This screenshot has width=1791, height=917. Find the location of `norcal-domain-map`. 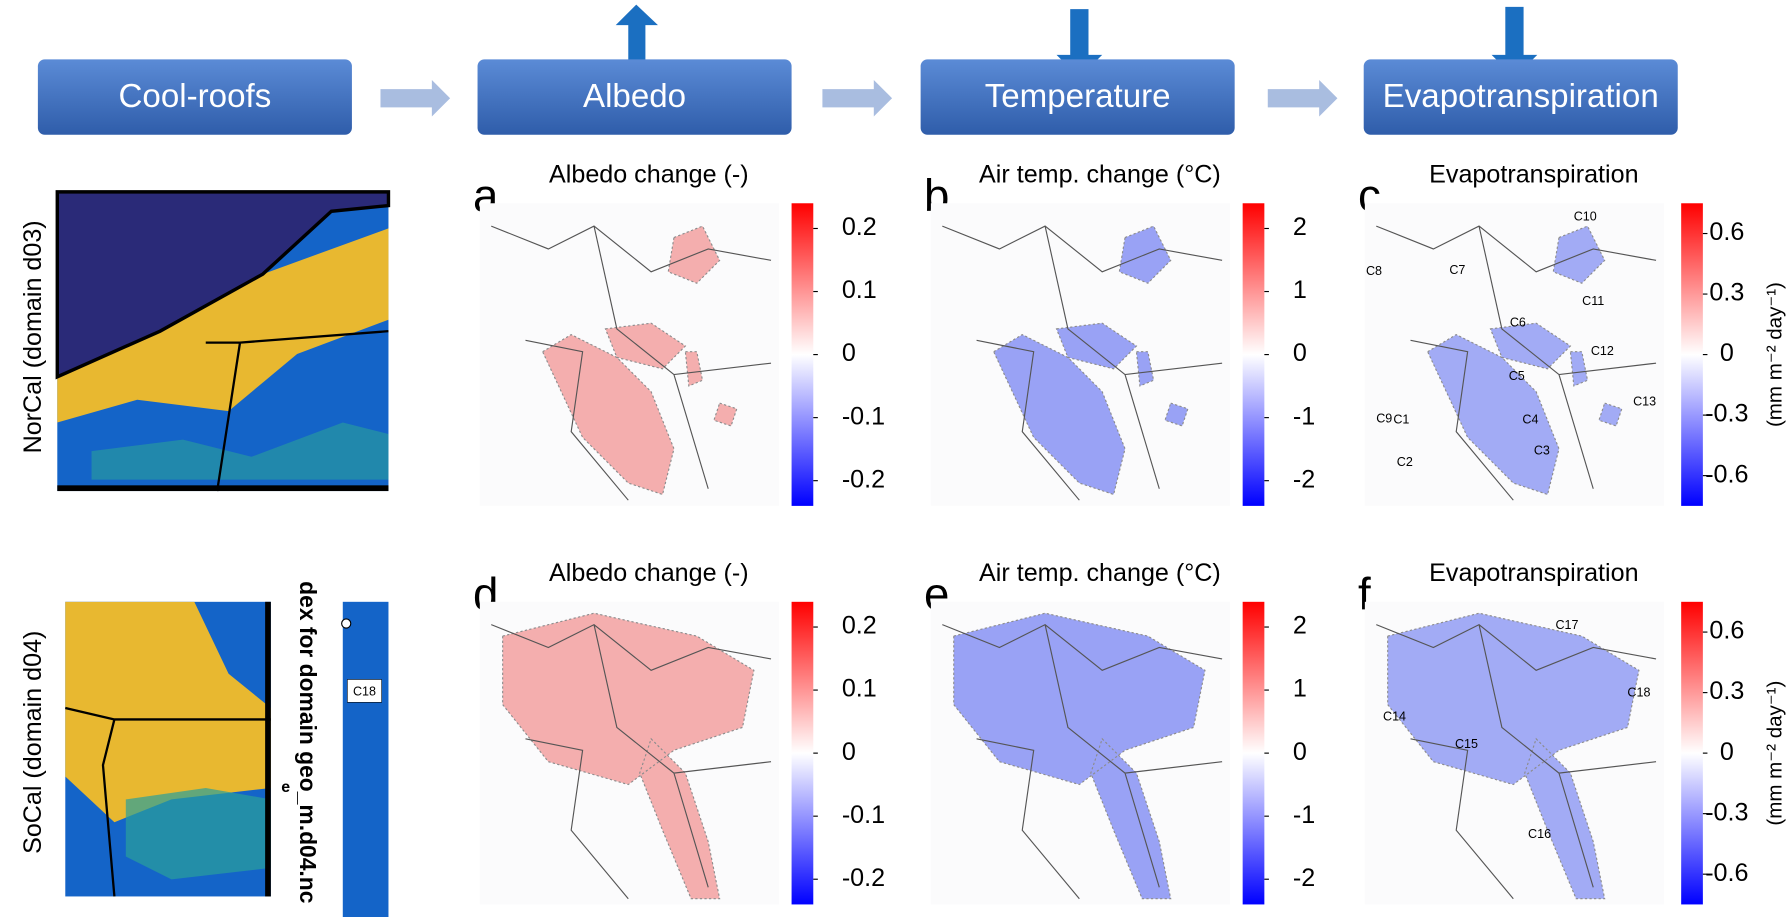

norcal-domain-map is located at coordinates (223, 341).